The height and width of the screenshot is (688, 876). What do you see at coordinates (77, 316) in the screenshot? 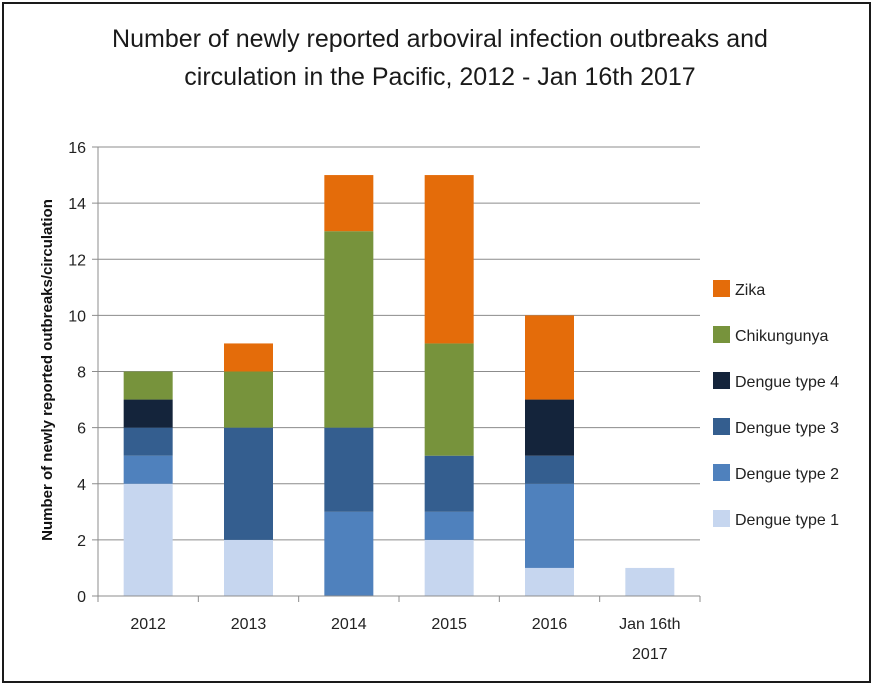
I see `y-tick-label: 10` at bounding box center [77, 316].